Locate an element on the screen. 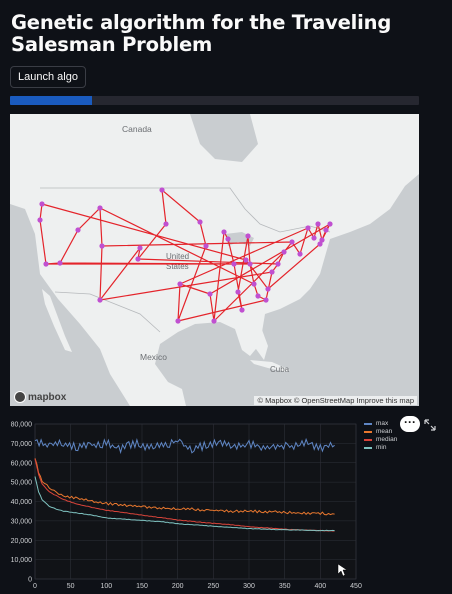 This screenshot has height=594, width=452. x-tick-label: 400 is located at coordinates (320, 586).